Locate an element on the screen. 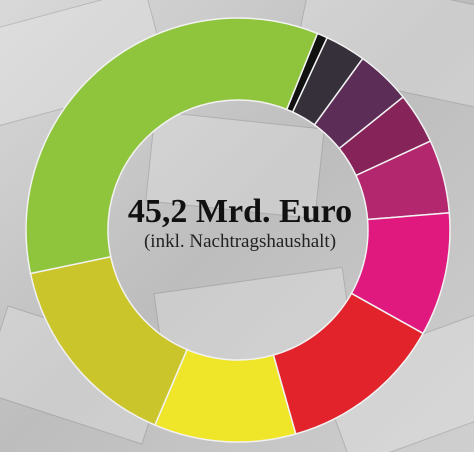 Image resolution: width=474 pixels, height=452 pixels. center-subtitle: (inkl. Nachtragshaushalt) is located at coordinates (240, 241).